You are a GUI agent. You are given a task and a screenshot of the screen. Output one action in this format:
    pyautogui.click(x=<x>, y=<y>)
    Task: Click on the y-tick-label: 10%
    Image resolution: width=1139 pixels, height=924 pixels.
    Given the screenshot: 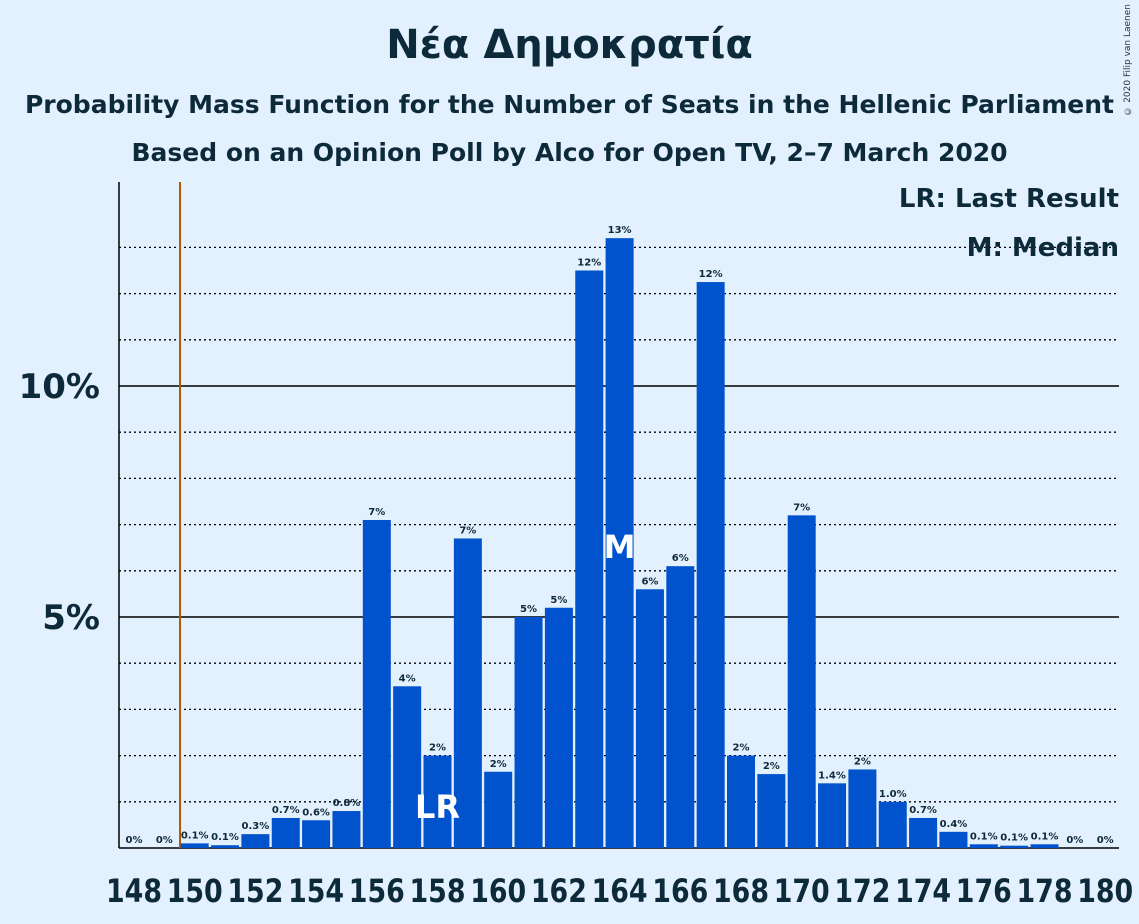 What is the action you would take?
    pyautogui.click(x=59, y=387)
    